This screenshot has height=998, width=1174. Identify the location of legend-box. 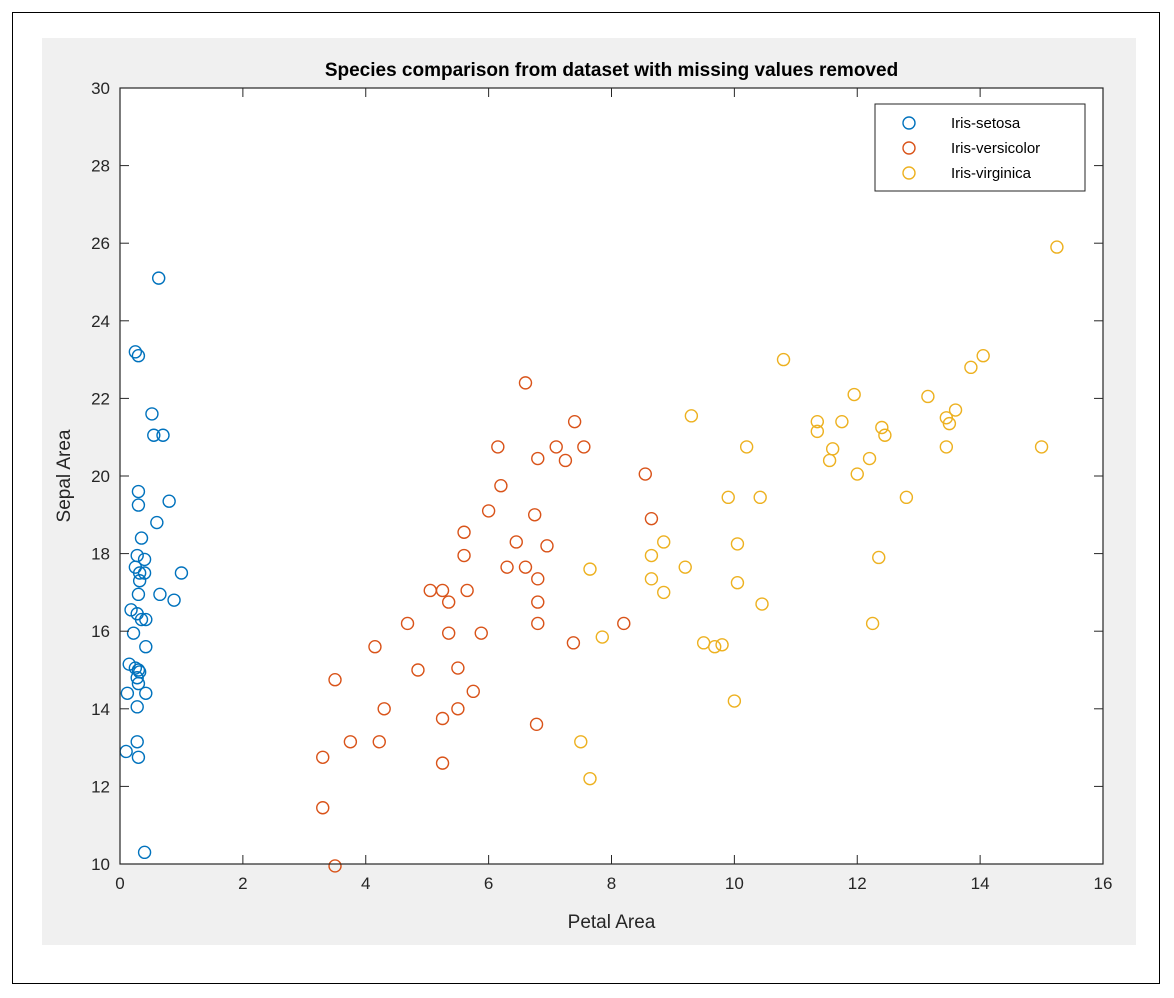
(980, 147).